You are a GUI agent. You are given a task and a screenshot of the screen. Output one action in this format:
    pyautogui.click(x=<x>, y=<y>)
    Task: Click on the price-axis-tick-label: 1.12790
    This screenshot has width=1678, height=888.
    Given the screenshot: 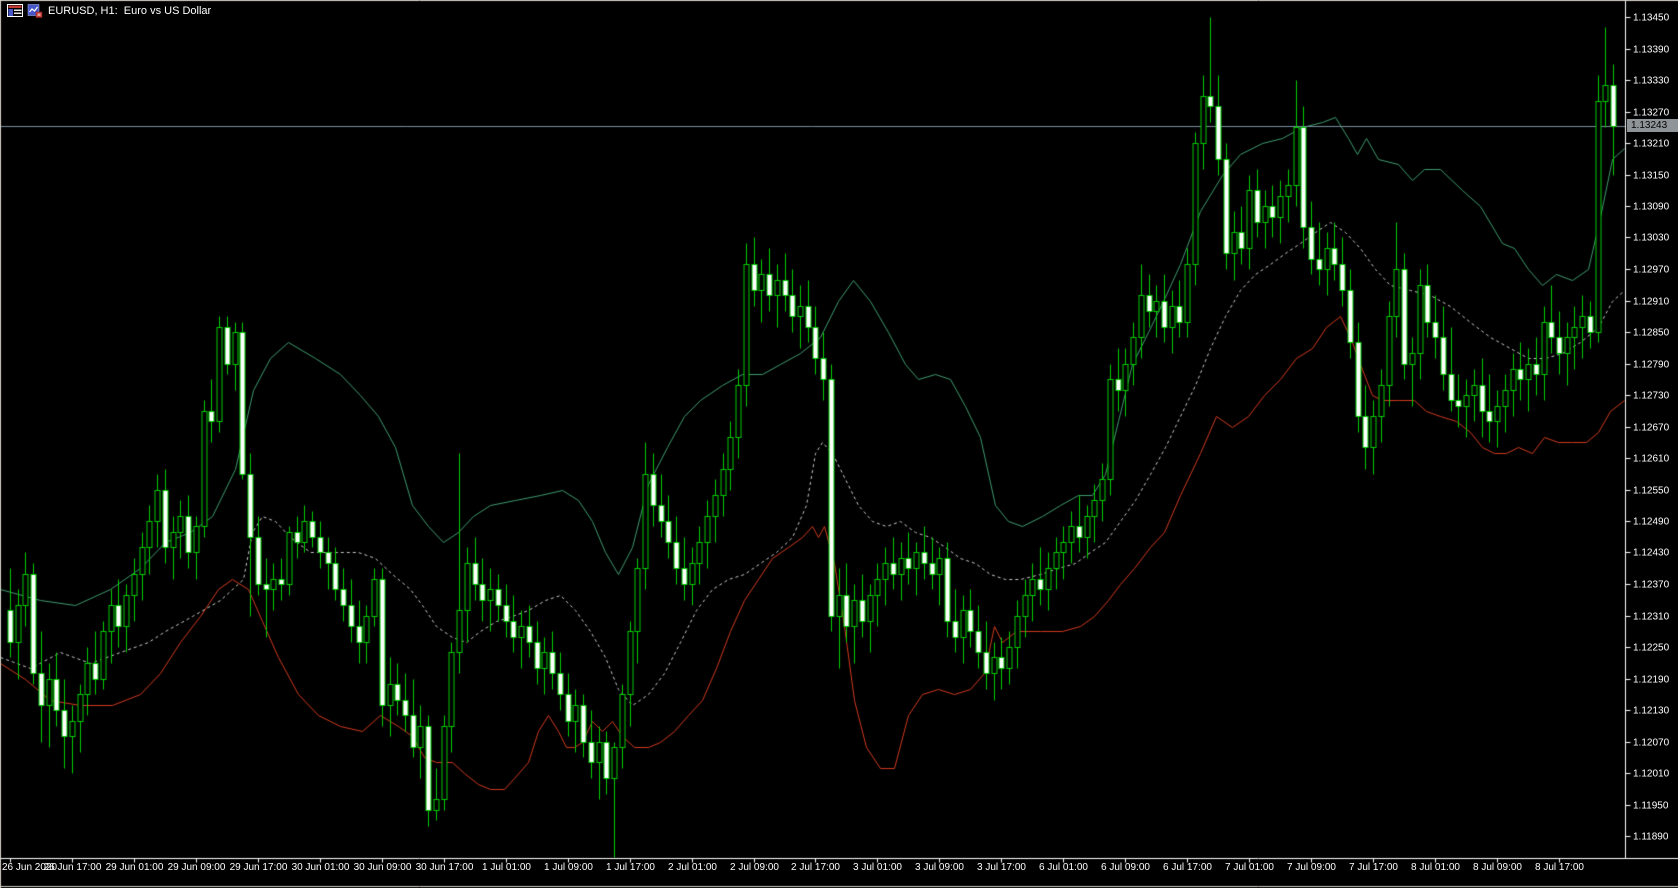 What is the action you would take?
    pyautogui.click(x=1651, y=364)
    